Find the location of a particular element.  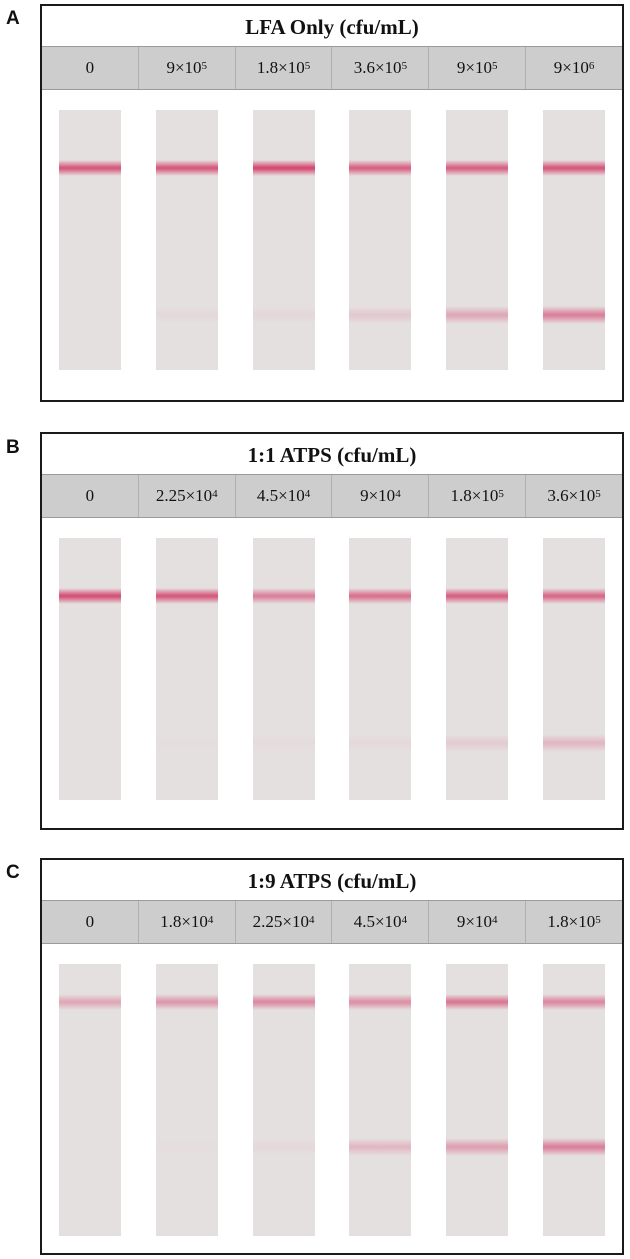

concentration-header-row: 0 1.8×10 4 2.25×10 4 4.5×10 4 9×10 4 1.8×10 5 is located at coordinates (332, 922).